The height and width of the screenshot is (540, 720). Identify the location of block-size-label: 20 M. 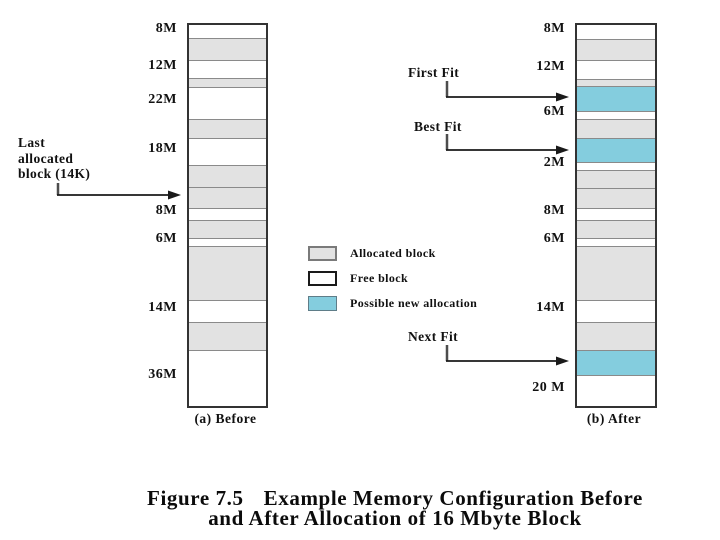
(548, 387).